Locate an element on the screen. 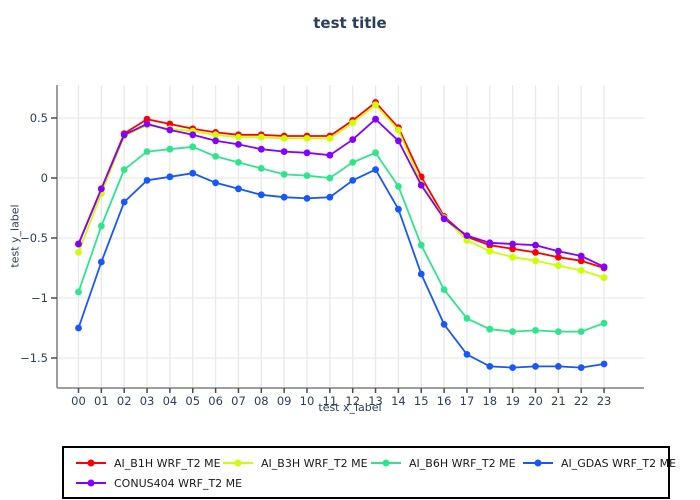  legend-item-0: AI_B1H WRF_T2 ME is located at coordinates (149, 463).